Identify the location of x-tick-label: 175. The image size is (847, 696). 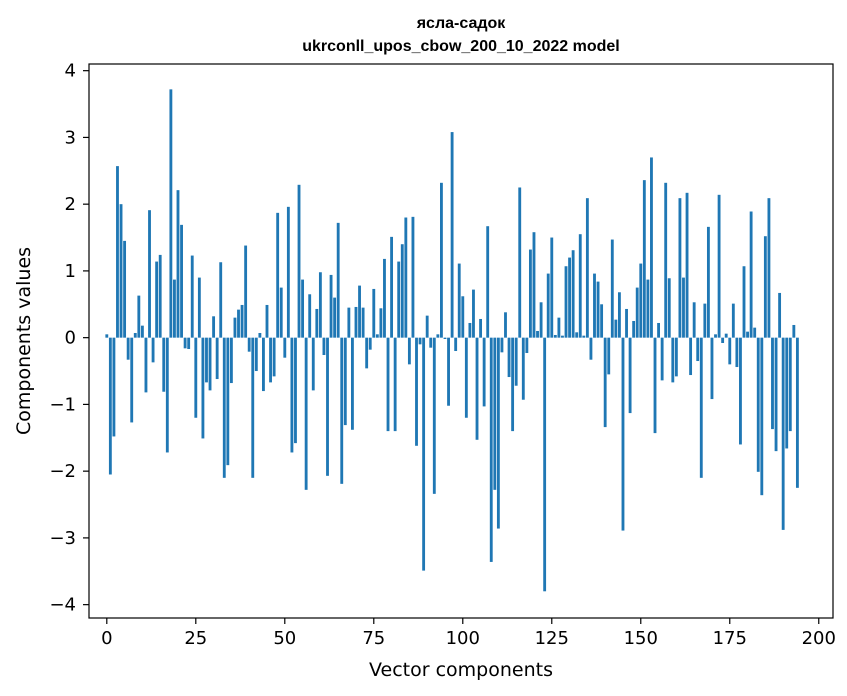
(730, 638).